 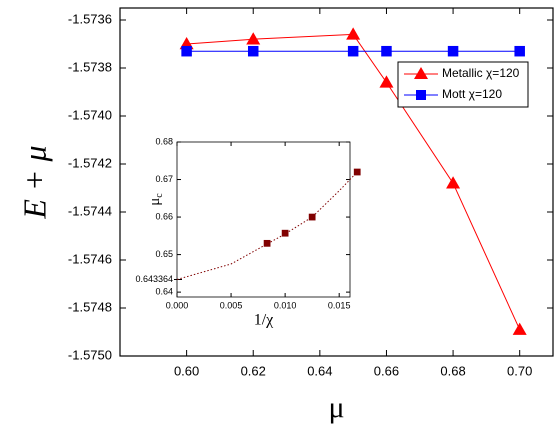 What do you see at coordinates (164, 141) in the screenshot?
I see `y-tick-label: 0.68` at bounding box center [164, 141].